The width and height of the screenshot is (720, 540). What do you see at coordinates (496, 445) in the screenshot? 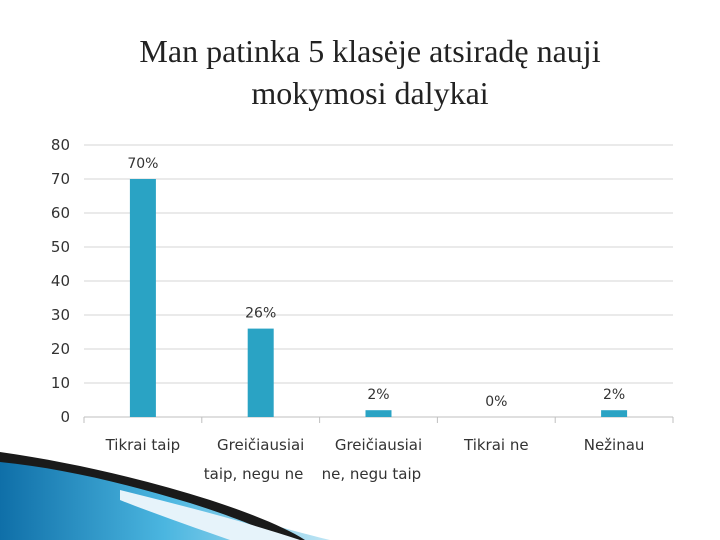
I see `x-category-label: Tikrai ne` at bounding box center [496, 445].